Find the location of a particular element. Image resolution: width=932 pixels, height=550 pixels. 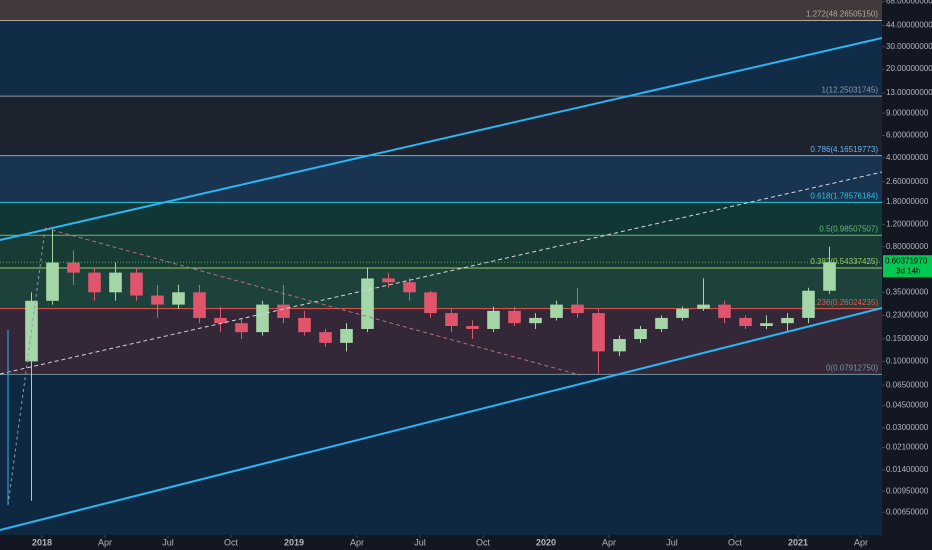

y-tick-label: 0.35000000 is located at coordinates (907, 291).